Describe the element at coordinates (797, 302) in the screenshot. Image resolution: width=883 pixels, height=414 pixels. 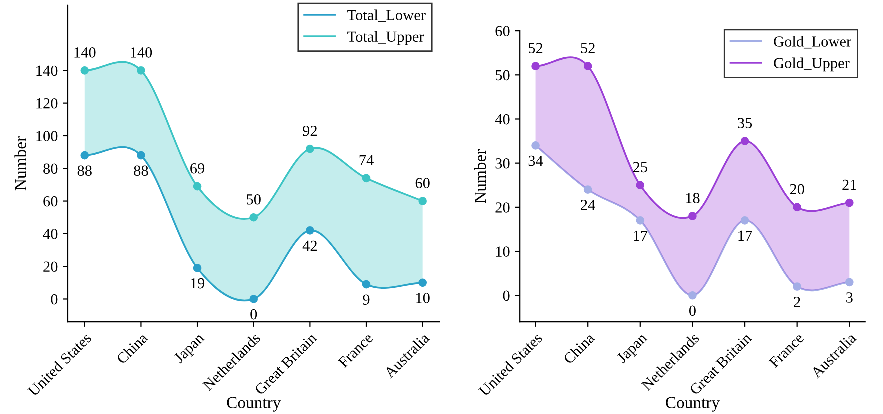
I see `data-label: 2` at that location.